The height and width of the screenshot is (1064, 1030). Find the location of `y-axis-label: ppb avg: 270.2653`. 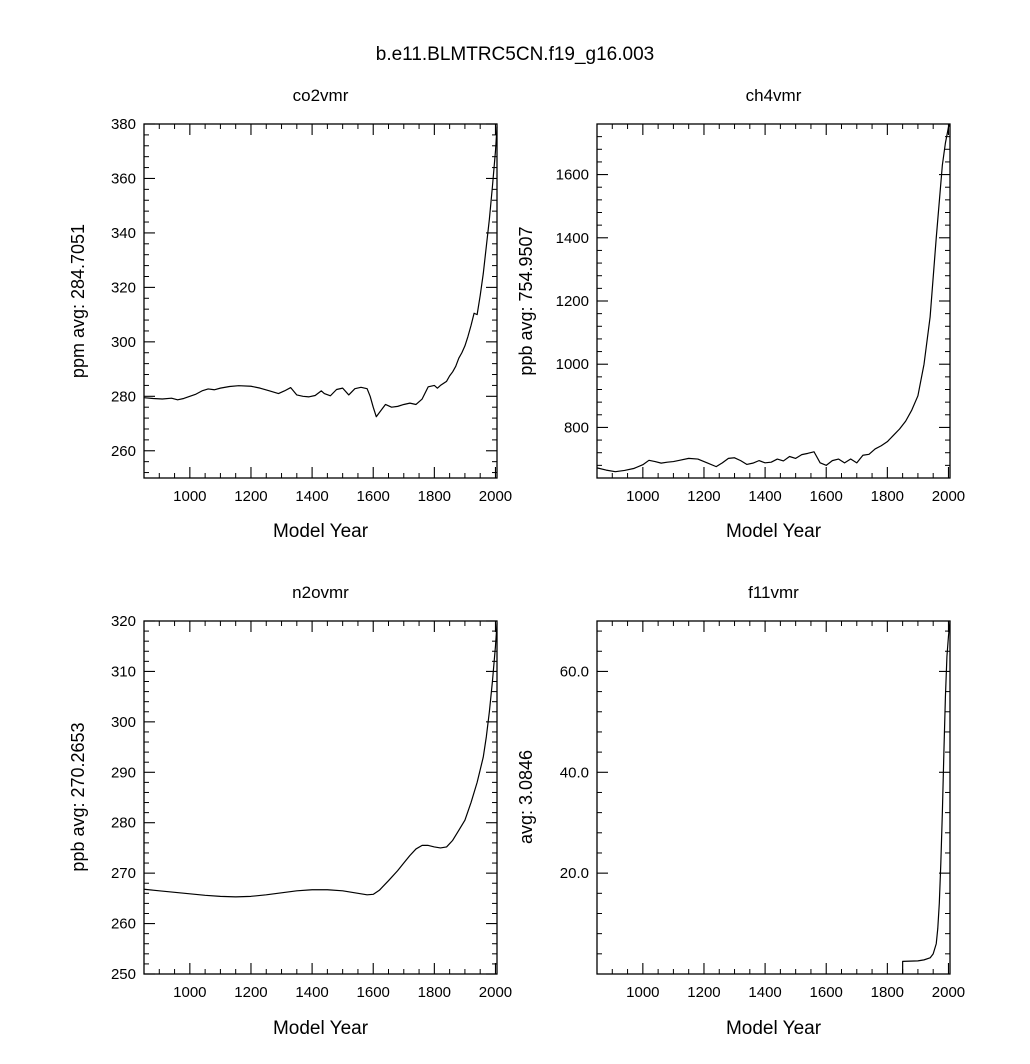

y-axis-label: ppb avg: 270.2653 is located at coordinates (78, 796).